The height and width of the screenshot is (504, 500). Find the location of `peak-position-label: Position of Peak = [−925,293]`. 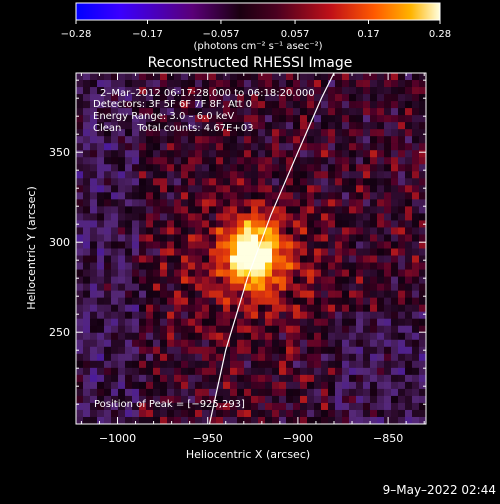

peak-position-label: Position of Peak = [−925,293] is located at coordinates (169, 404).